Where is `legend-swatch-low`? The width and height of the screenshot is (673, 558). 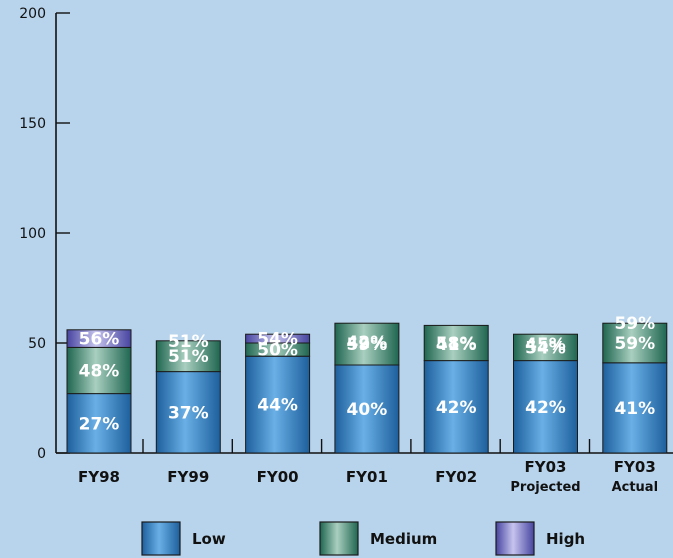
legend-swatch-low is located at coordinates (161, 538).